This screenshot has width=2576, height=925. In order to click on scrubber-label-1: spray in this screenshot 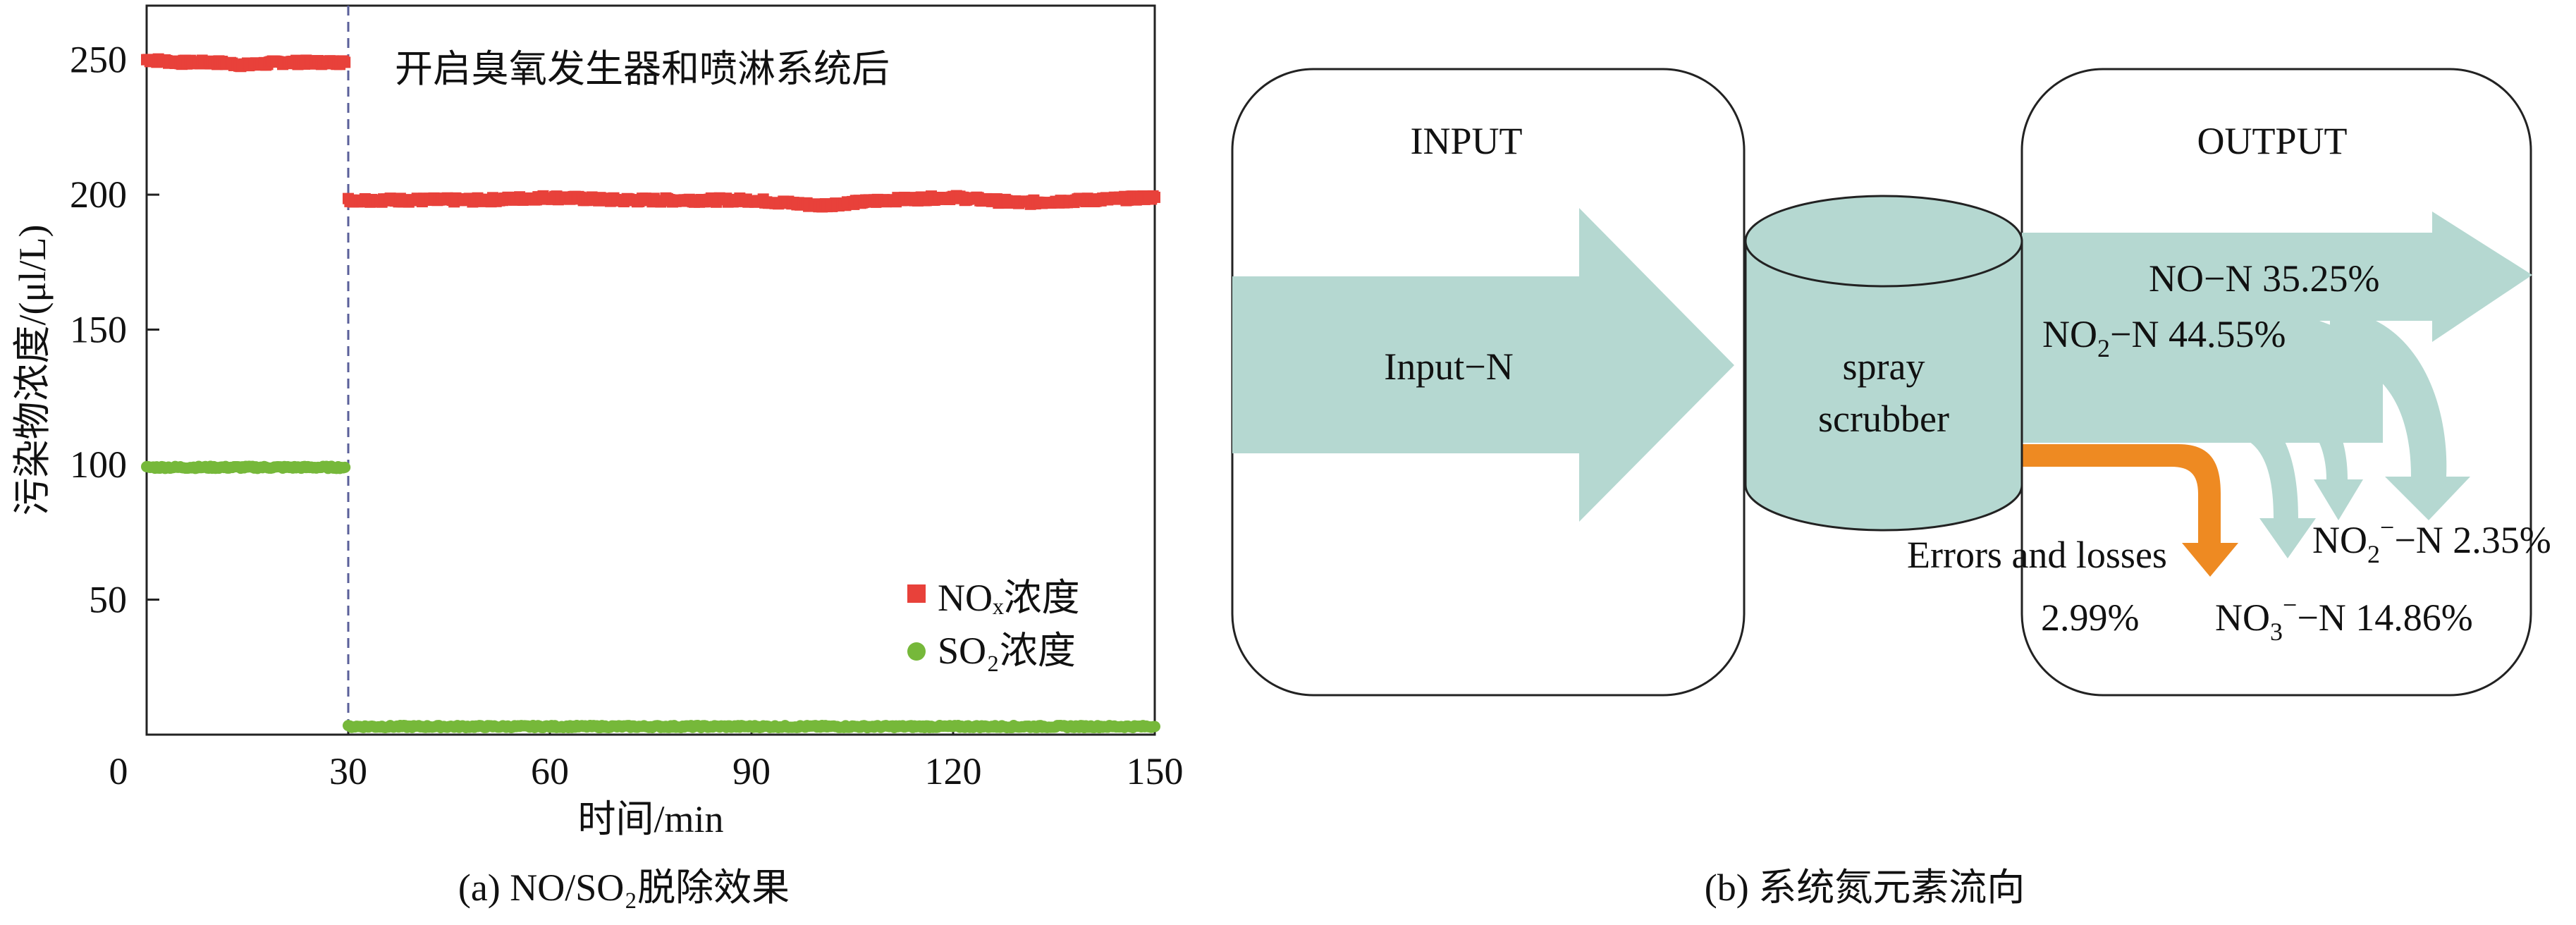, I will do `click(1884, 367)`.